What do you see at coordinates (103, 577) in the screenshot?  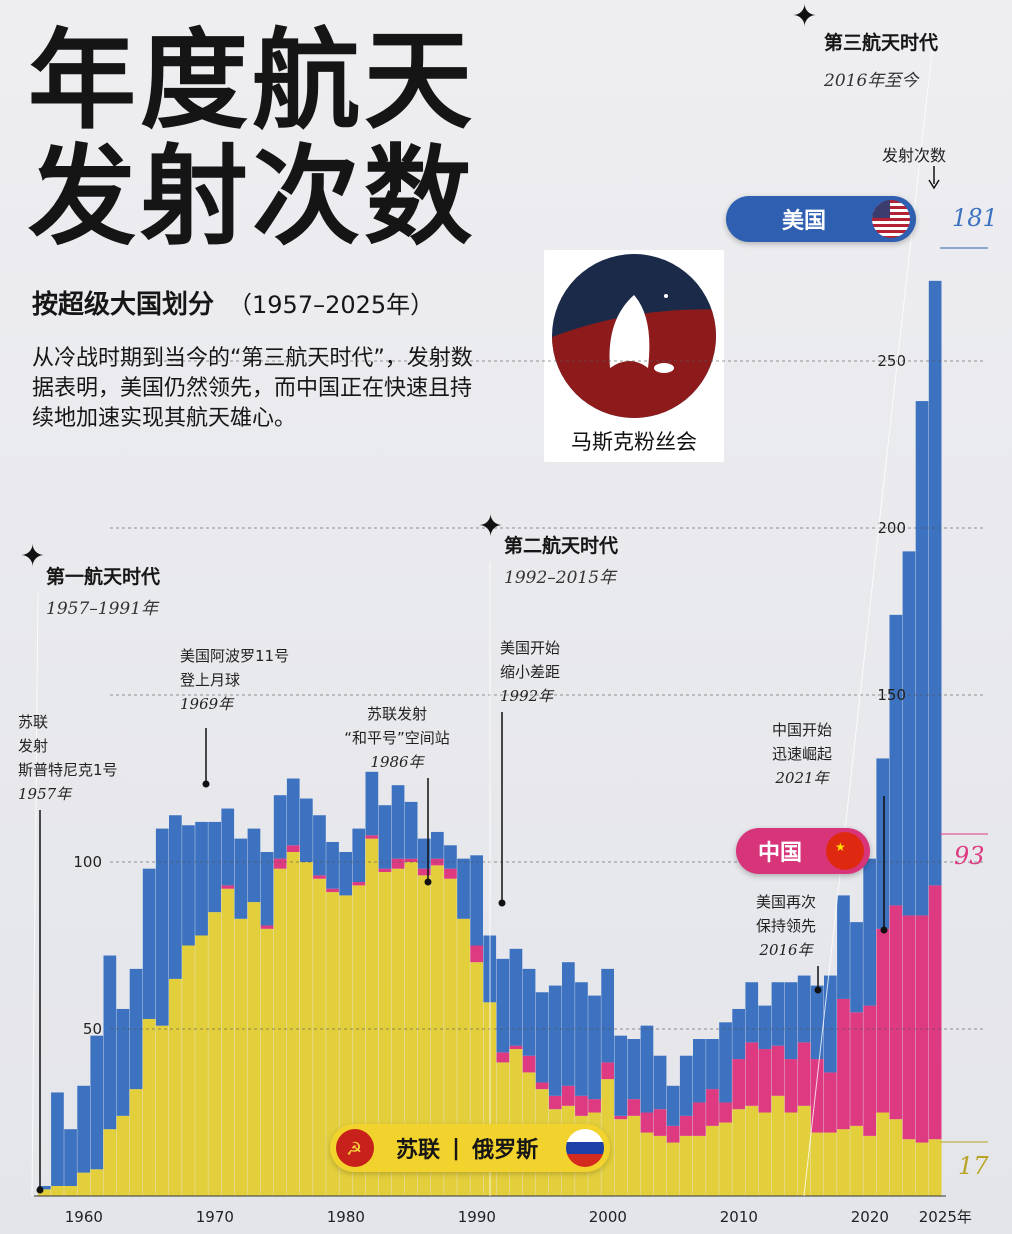 I see `era-1-name: 第一航天时代` at bounding box center [103, 577].